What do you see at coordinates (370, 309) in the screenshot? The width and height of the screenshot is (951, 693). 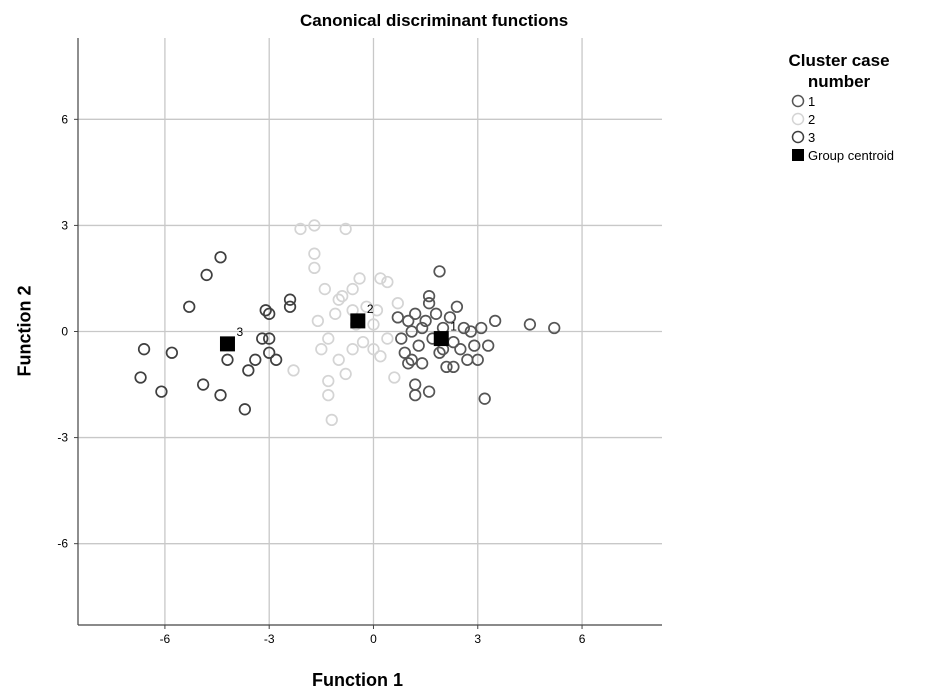 I see `centroid-label-2: 2` at bounding box center [370, 309].